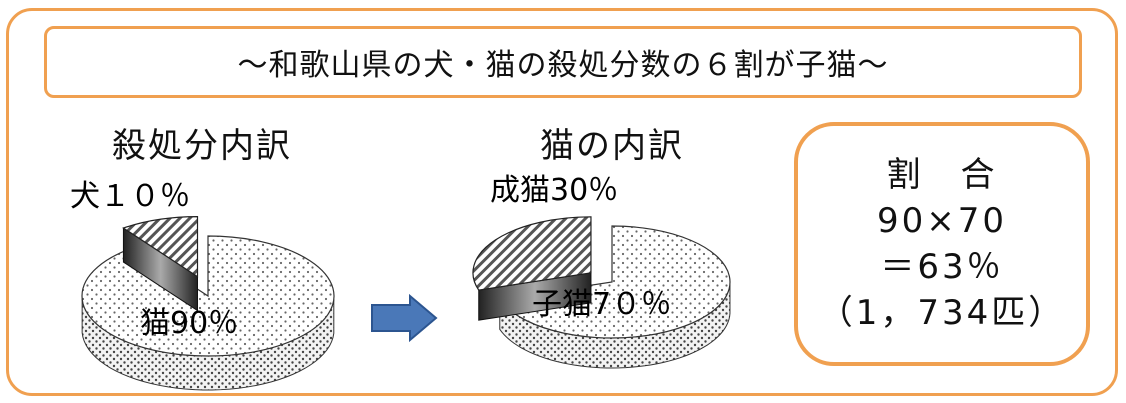 The width and height of the screenshot is (1126, 403). I want to click on pie1-title: 殺処分内訳, so click(202, 146).